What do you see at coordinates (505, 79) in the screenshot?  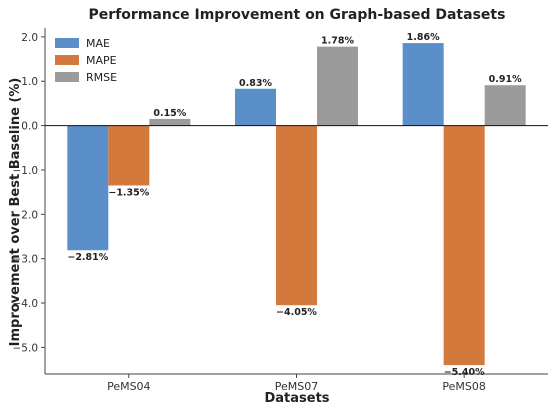 I see `data-label: 0.91%` at bounding box center [505, 79].